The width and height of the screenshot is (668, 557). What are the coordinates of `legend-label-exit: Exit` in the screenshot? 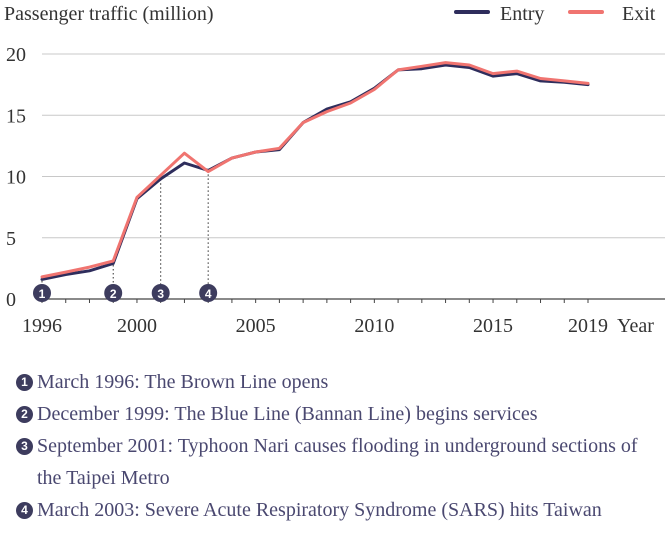 It's located at (639, 14).